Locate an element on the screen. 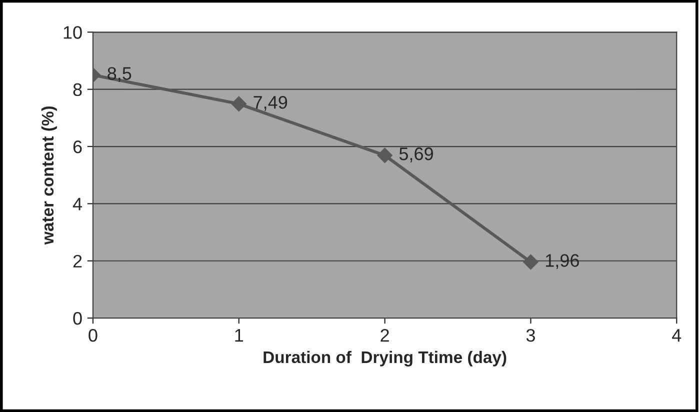  y-tick-label: 0 is located at coordinates (77, 318).